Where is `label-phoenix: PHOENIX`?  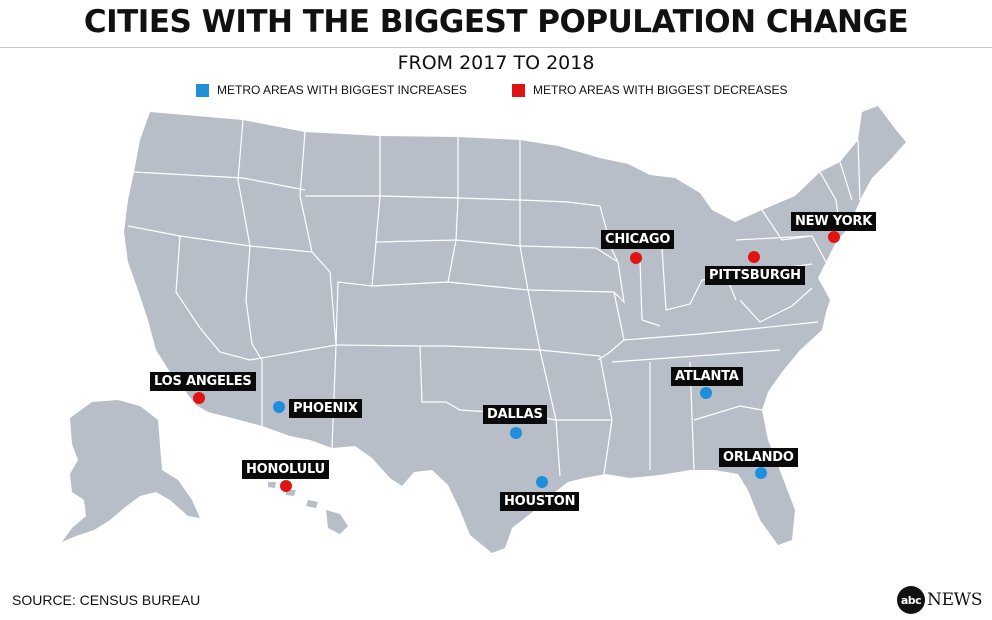
label-phoenix: PHOENIX is located at coordinates (325, 408).